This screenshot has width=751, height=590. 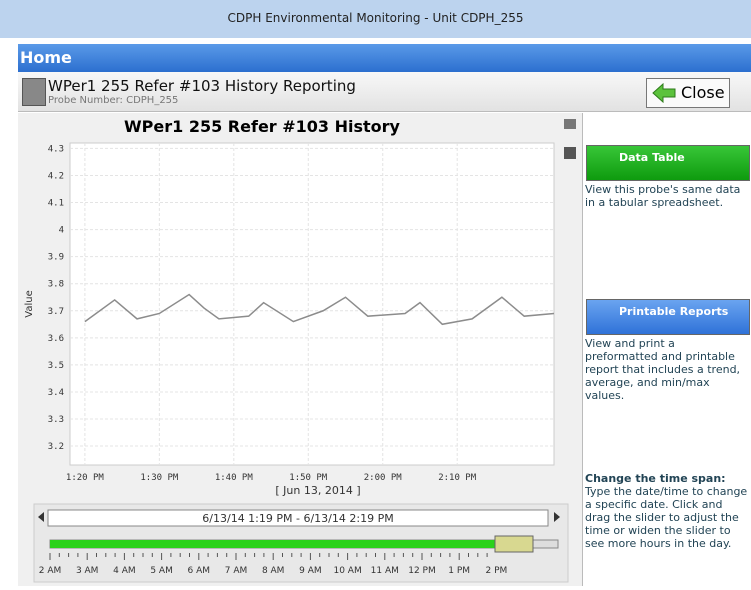 I want to click on y-tick-label: 3.6, so click(x=56, y=339).